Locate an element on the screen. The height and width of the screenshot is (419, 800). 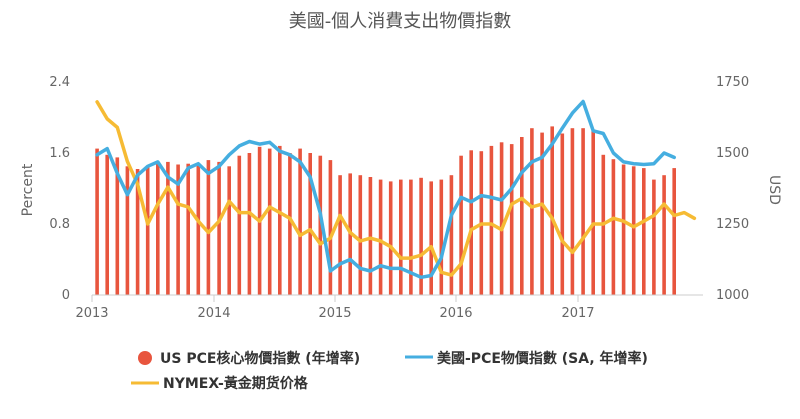
y-axis-left-label: Percent is located at coordinates (28, 189).